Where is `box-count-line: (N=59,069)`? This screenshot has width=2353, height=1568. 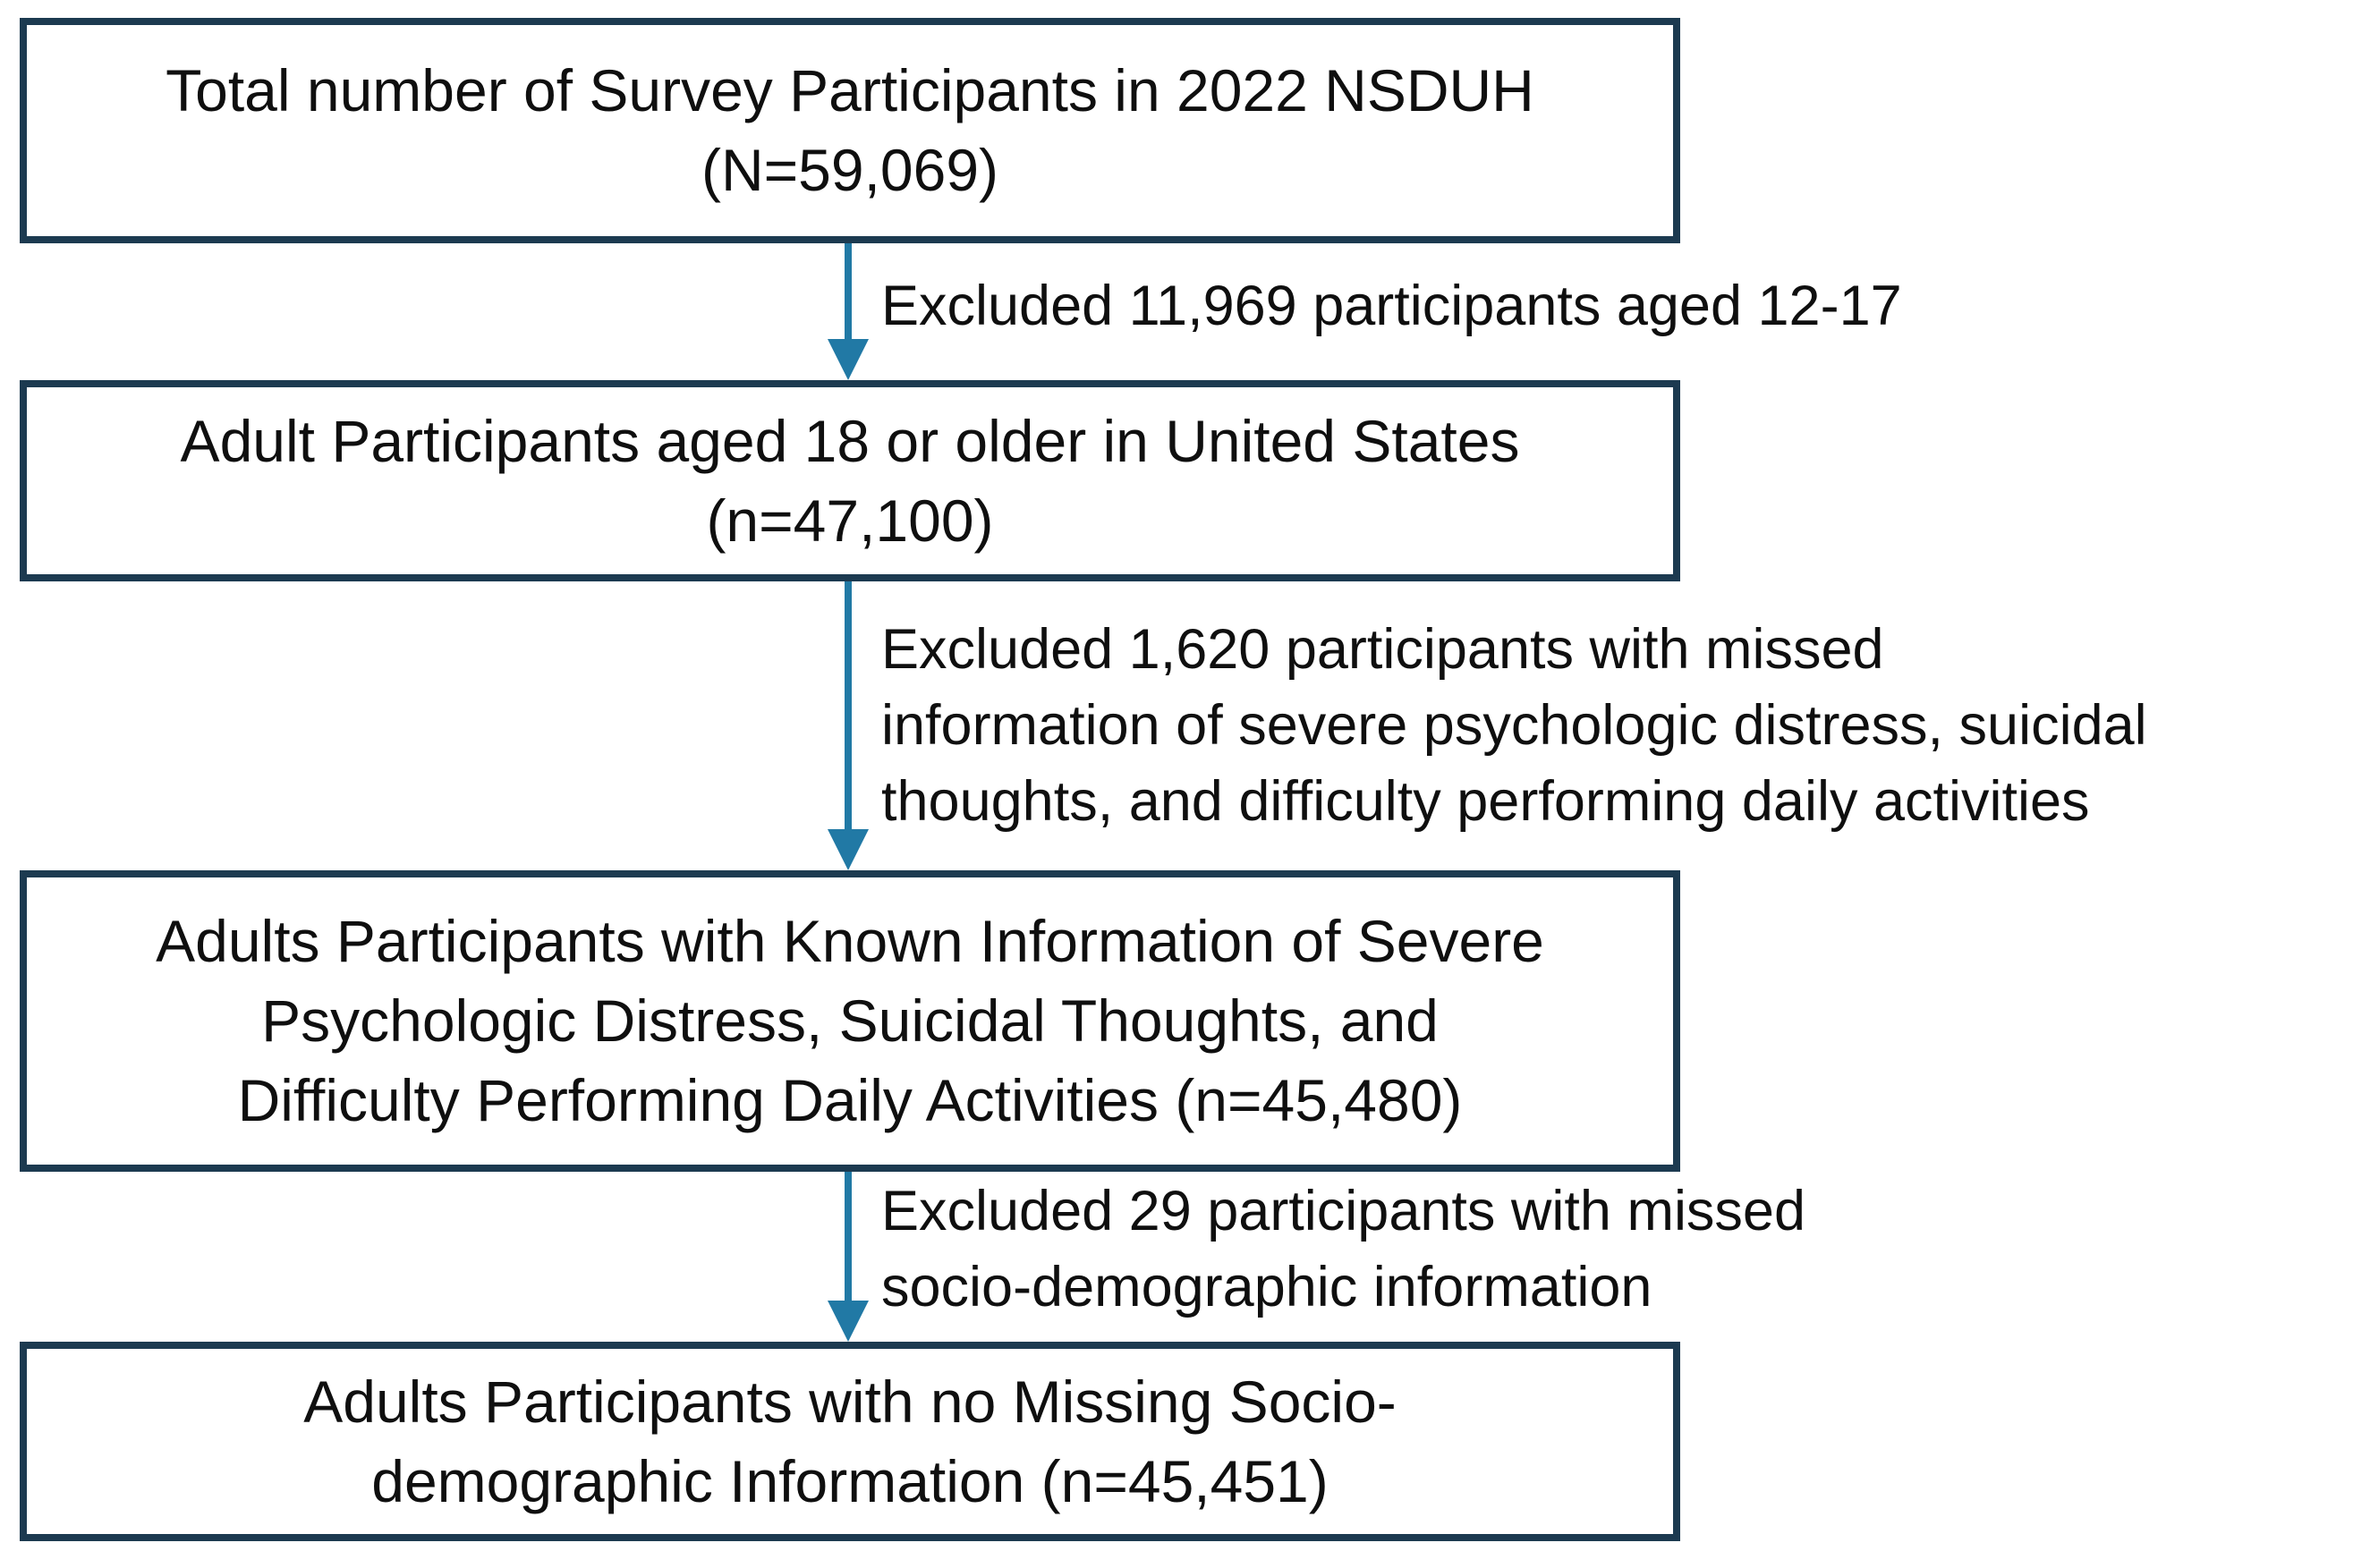 box-count-line: (N=59,069) is located at coordinates (850, 170).